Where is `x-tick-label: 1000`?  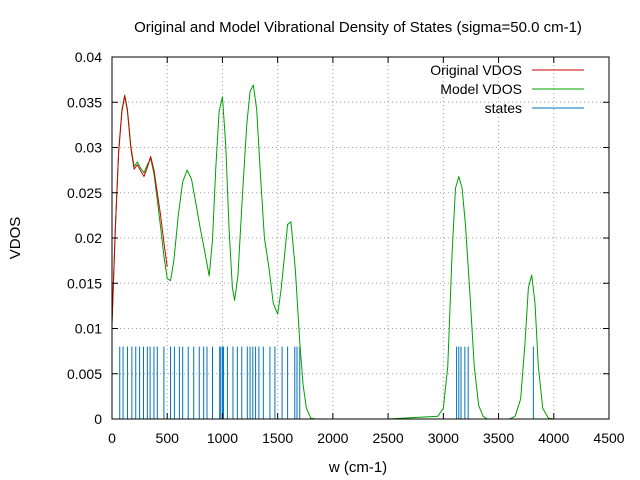 x-tick-label: 1000 is located at coordinates (222, 438).